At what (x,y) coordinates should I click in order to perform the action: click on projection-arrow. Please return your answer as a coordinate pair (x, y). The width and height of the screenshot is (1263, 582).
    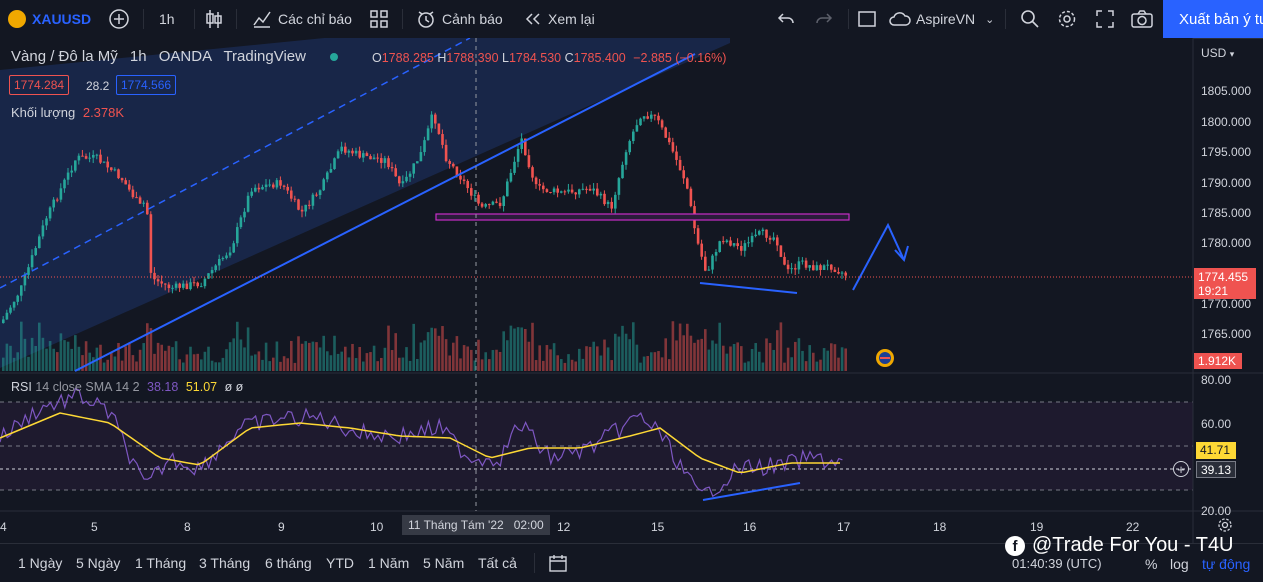
    Looking at the image, I should click on (878, 256).